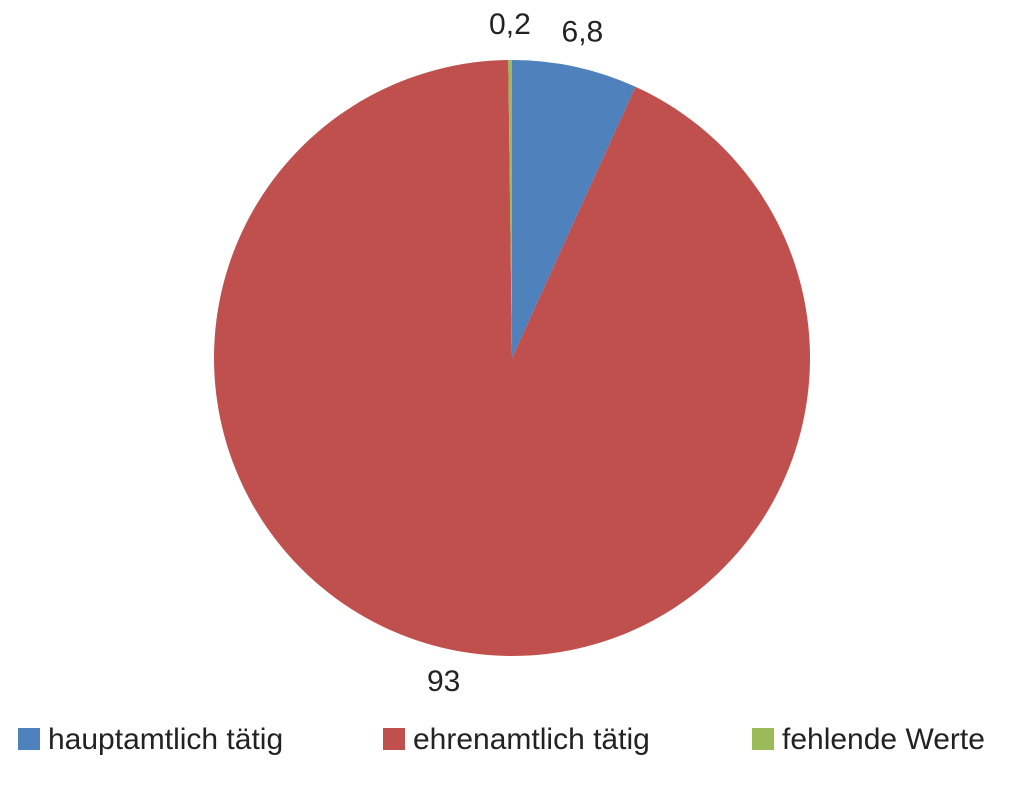 This screenshot has width=1028, height=785. Describe the element at coordinates (443, 681) in the screenshot. I see `data-label: 93` at that location.